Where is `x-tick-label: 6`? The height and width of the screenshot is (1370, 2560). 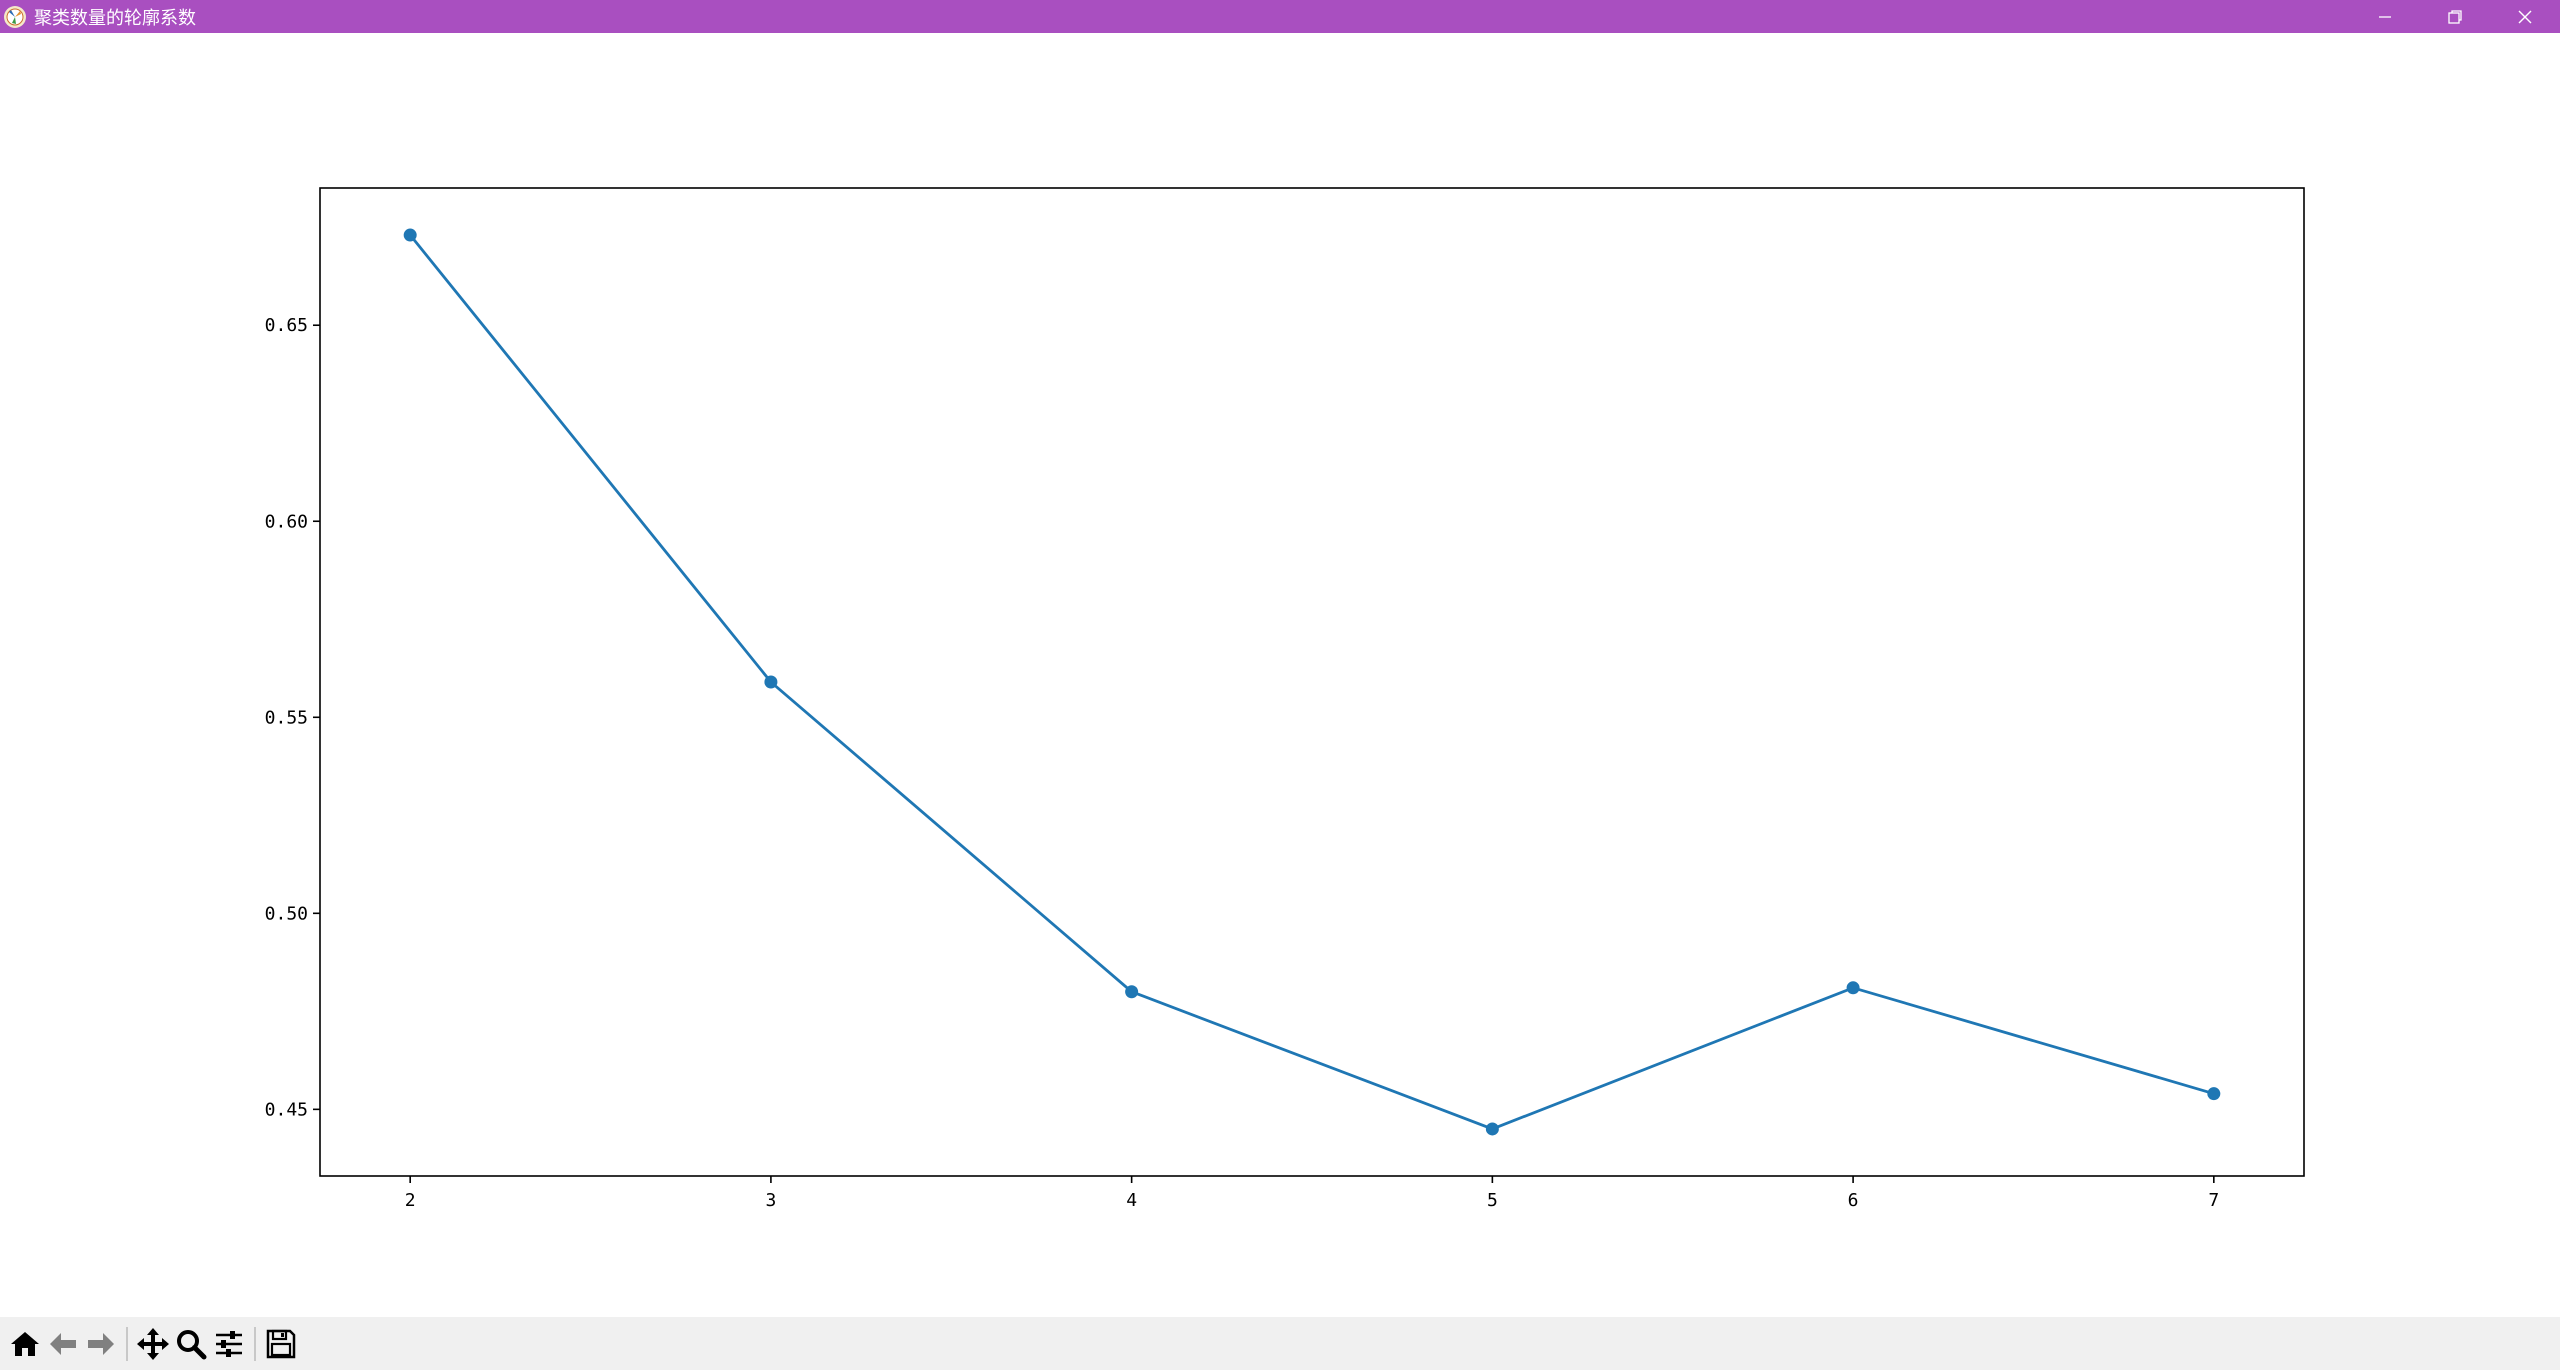
x-tick-label: 6 is located at coordinates (1853, 1200).